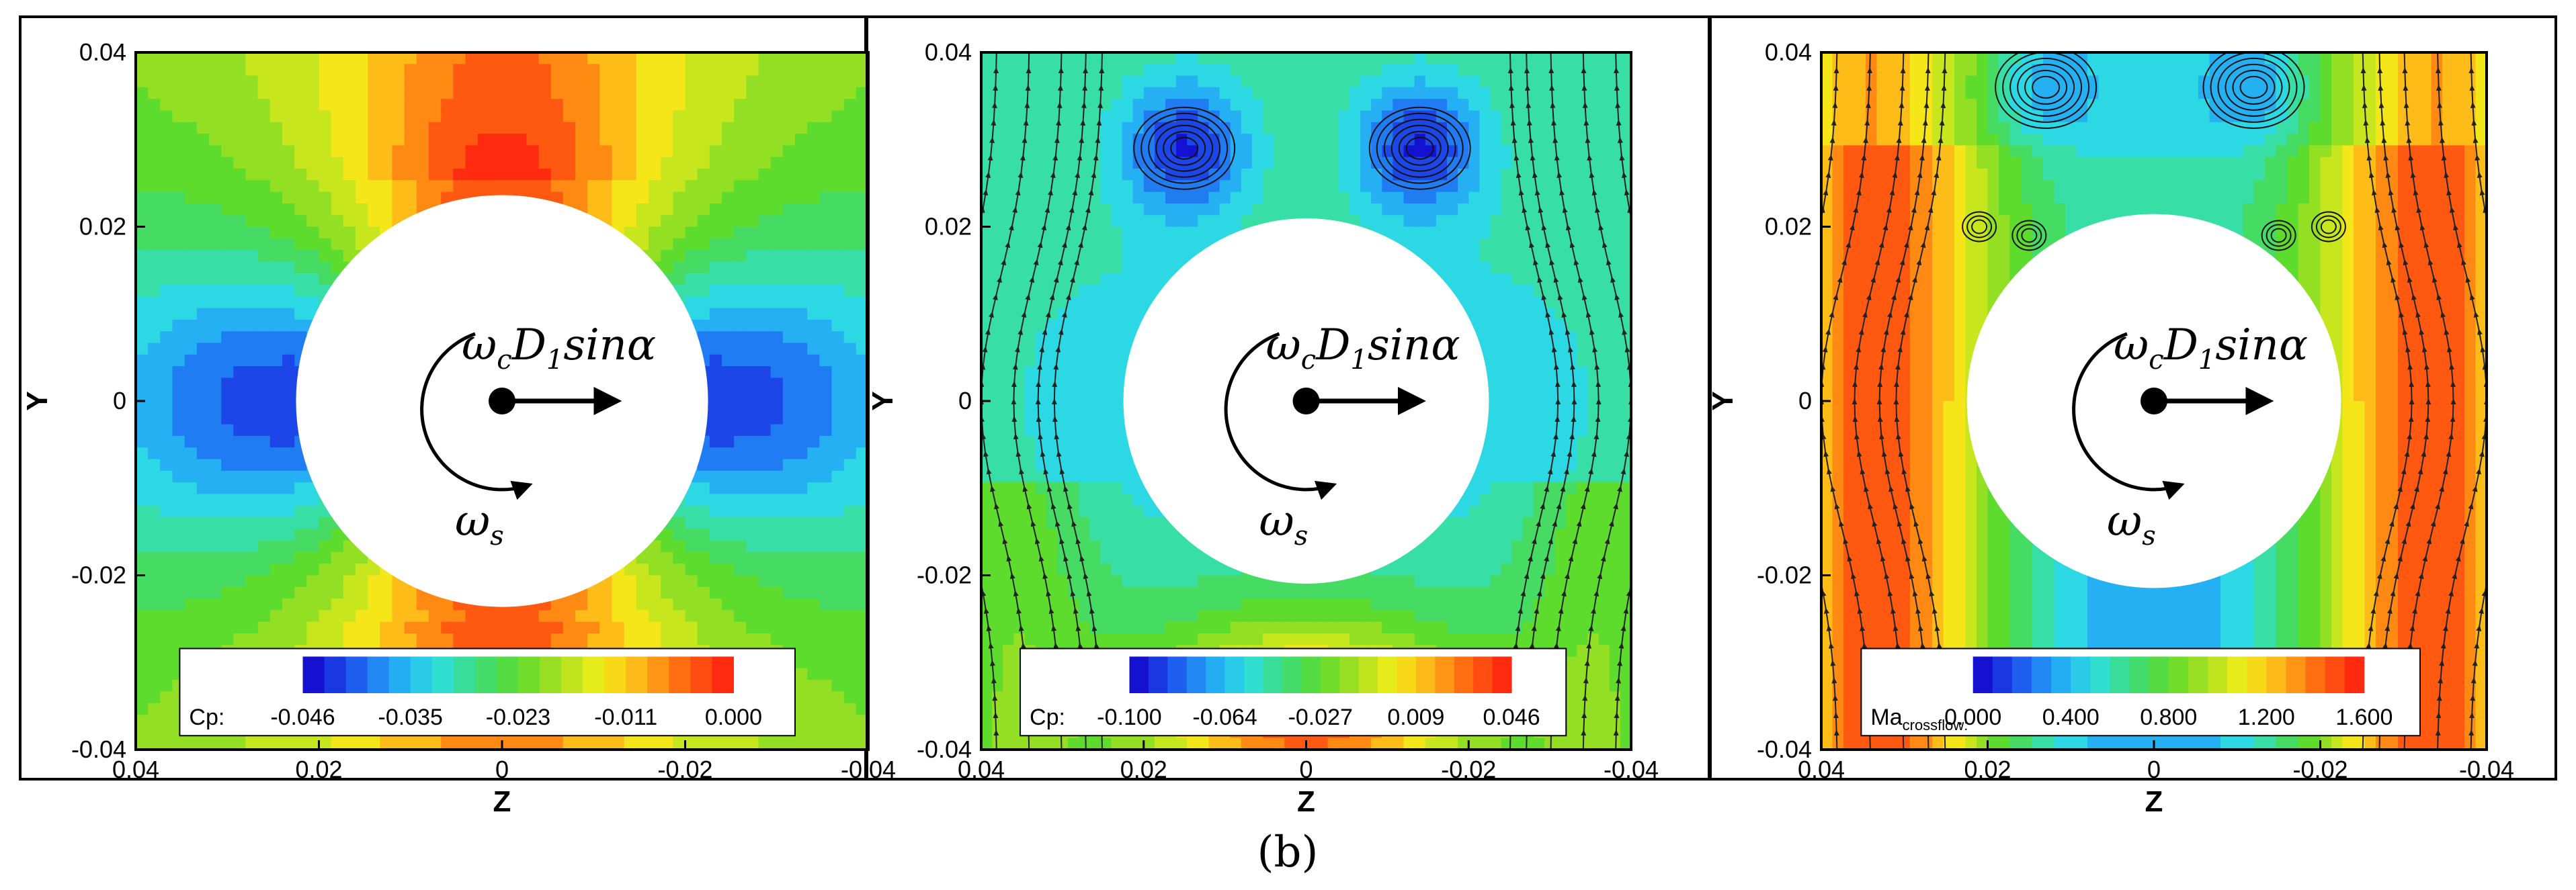 This screenshot has height=890, width=2576. What do you see at coordinates (1047, 717) in the screenshot?
I see `colorbar-title: Cp:` at bounding box center [1047, 717].